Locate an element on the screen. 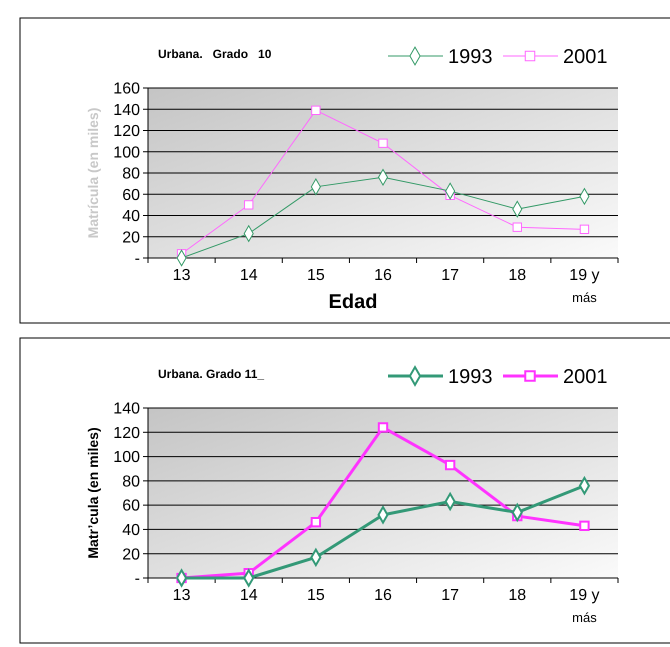 The image size is (670, 647). y-axis-title: Matr’cula (en miles) is located at coordinates (93, 493).